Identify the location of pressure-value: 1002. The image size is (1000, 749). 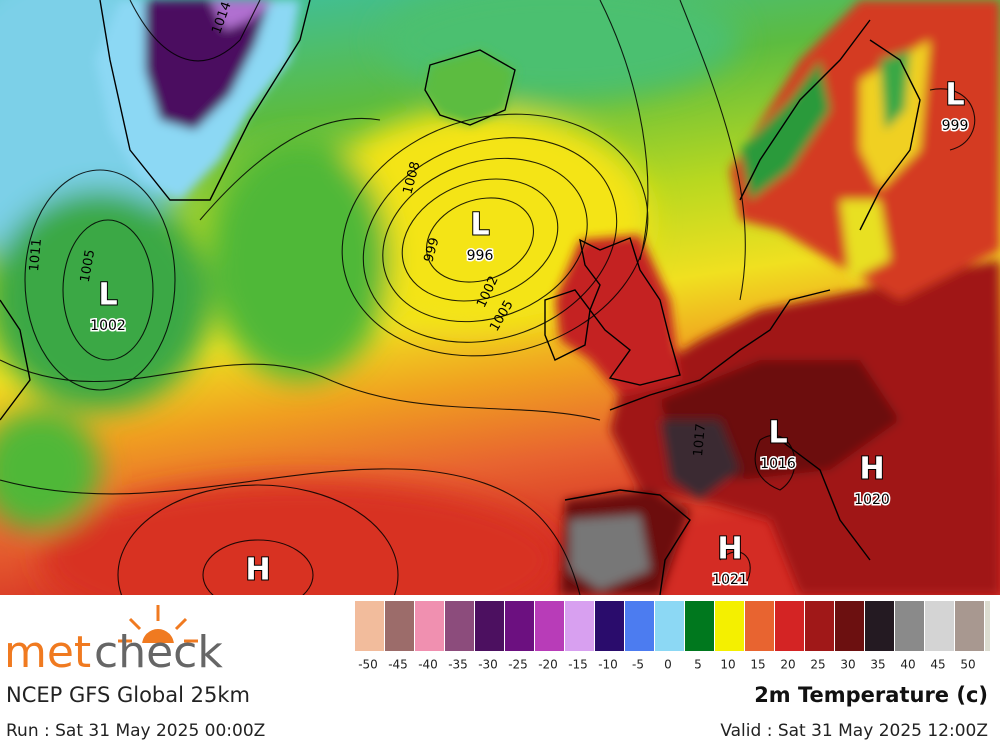
(108, 326).